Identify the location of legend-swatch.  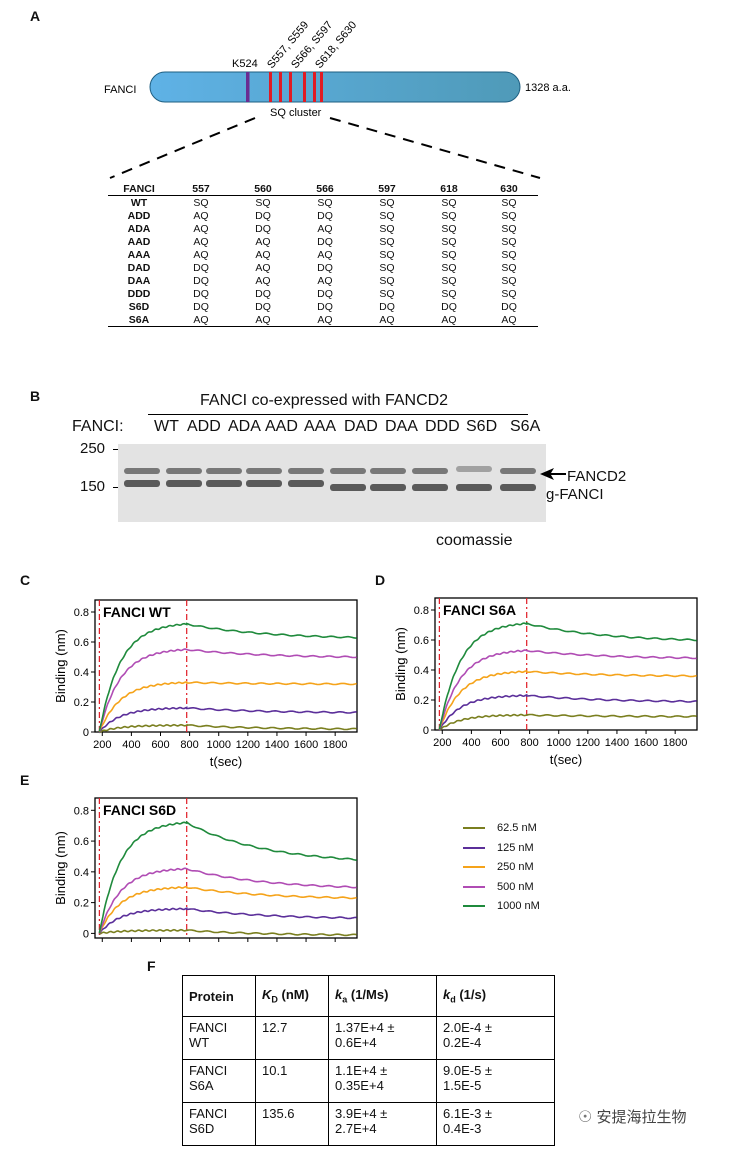
(474, 847).